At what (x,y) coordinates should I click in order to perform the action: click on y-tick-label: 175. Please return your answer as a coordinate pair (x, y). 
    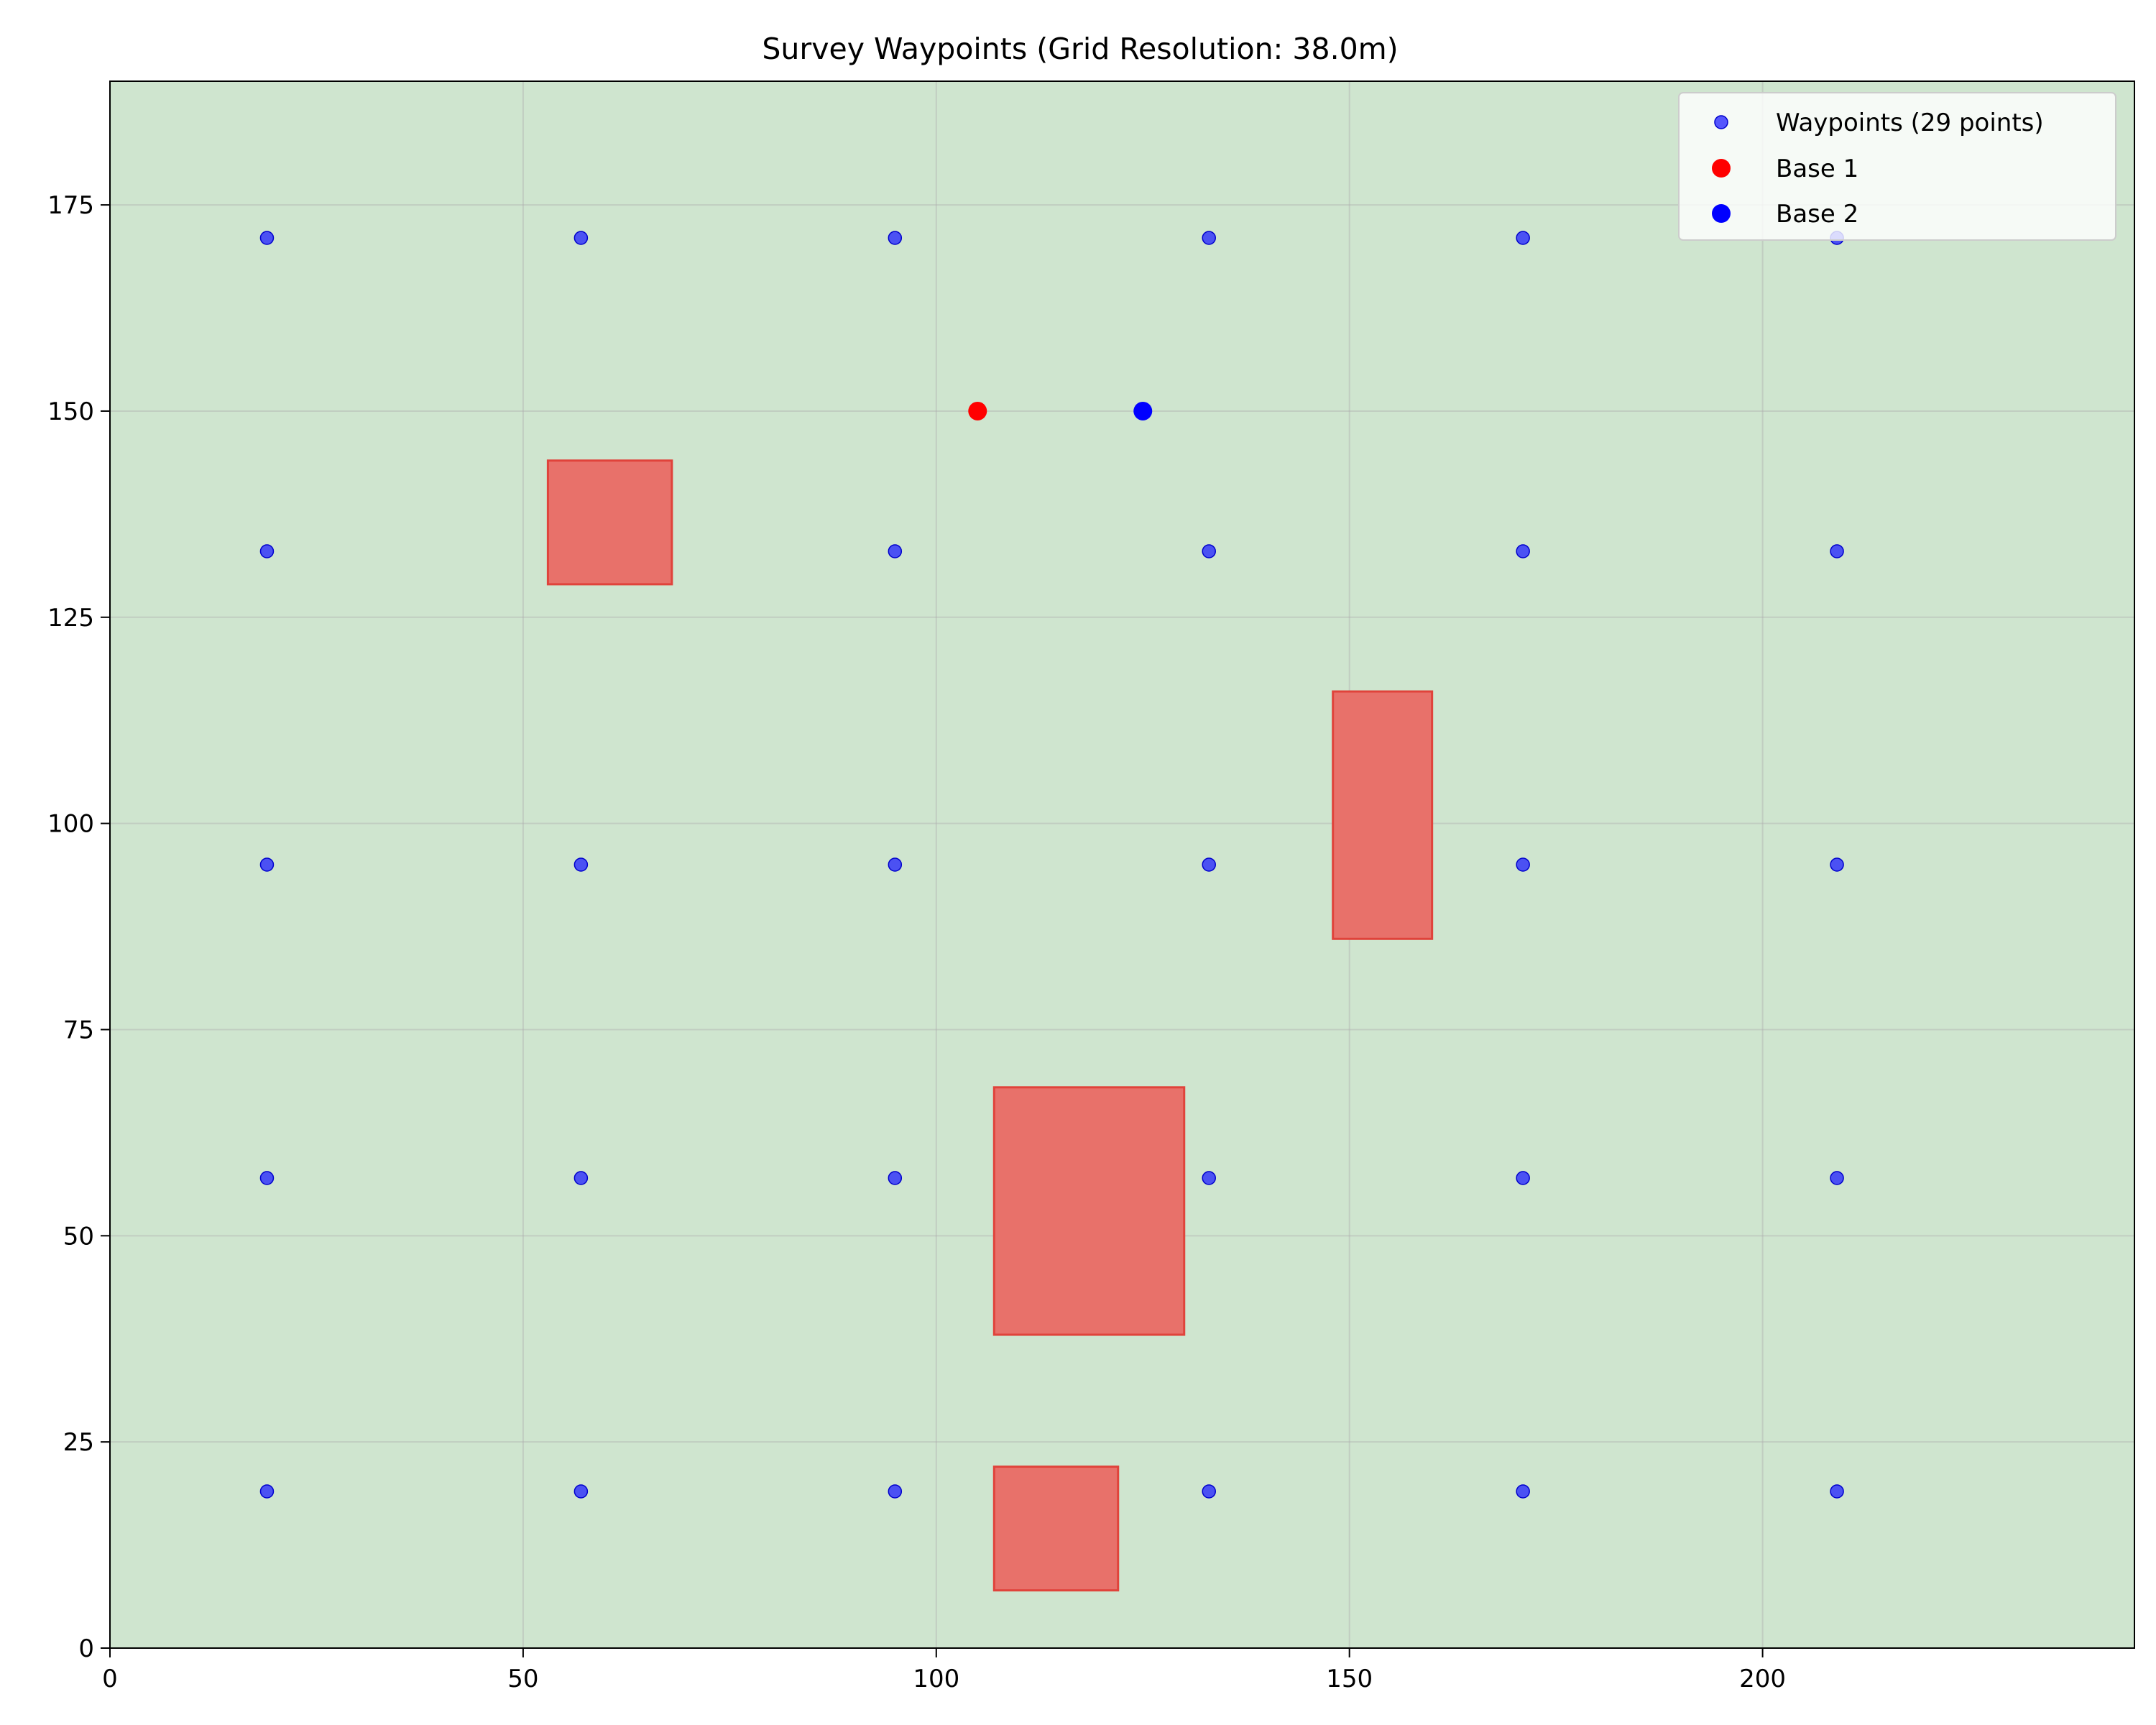
    Looking at the image, I should click on (70, 205).